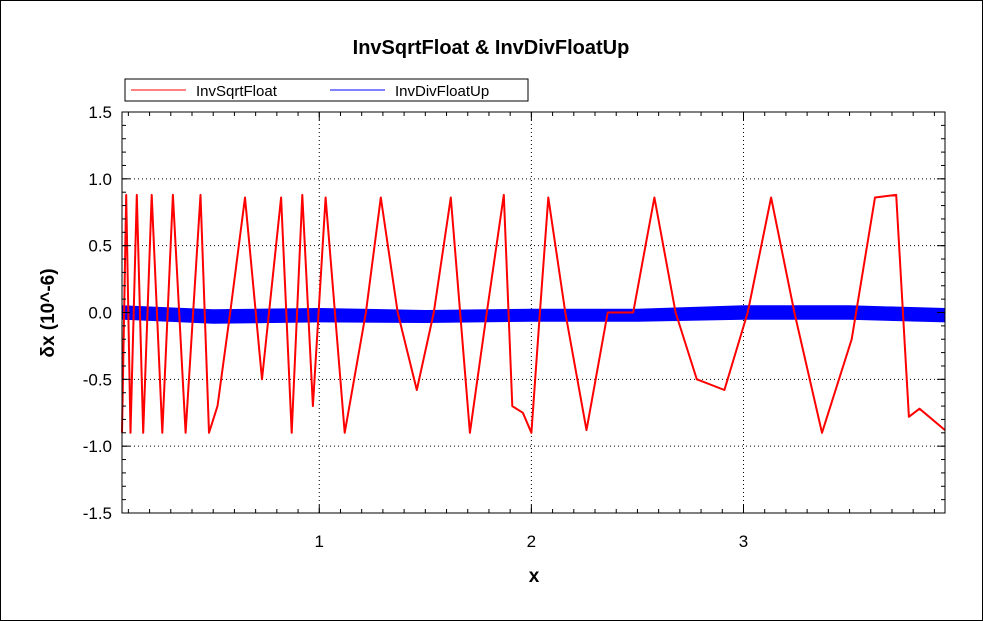  Describe the element at coordinates (100, 246) in the screenshot. I see `y-tick-label: 0.5` at that location.